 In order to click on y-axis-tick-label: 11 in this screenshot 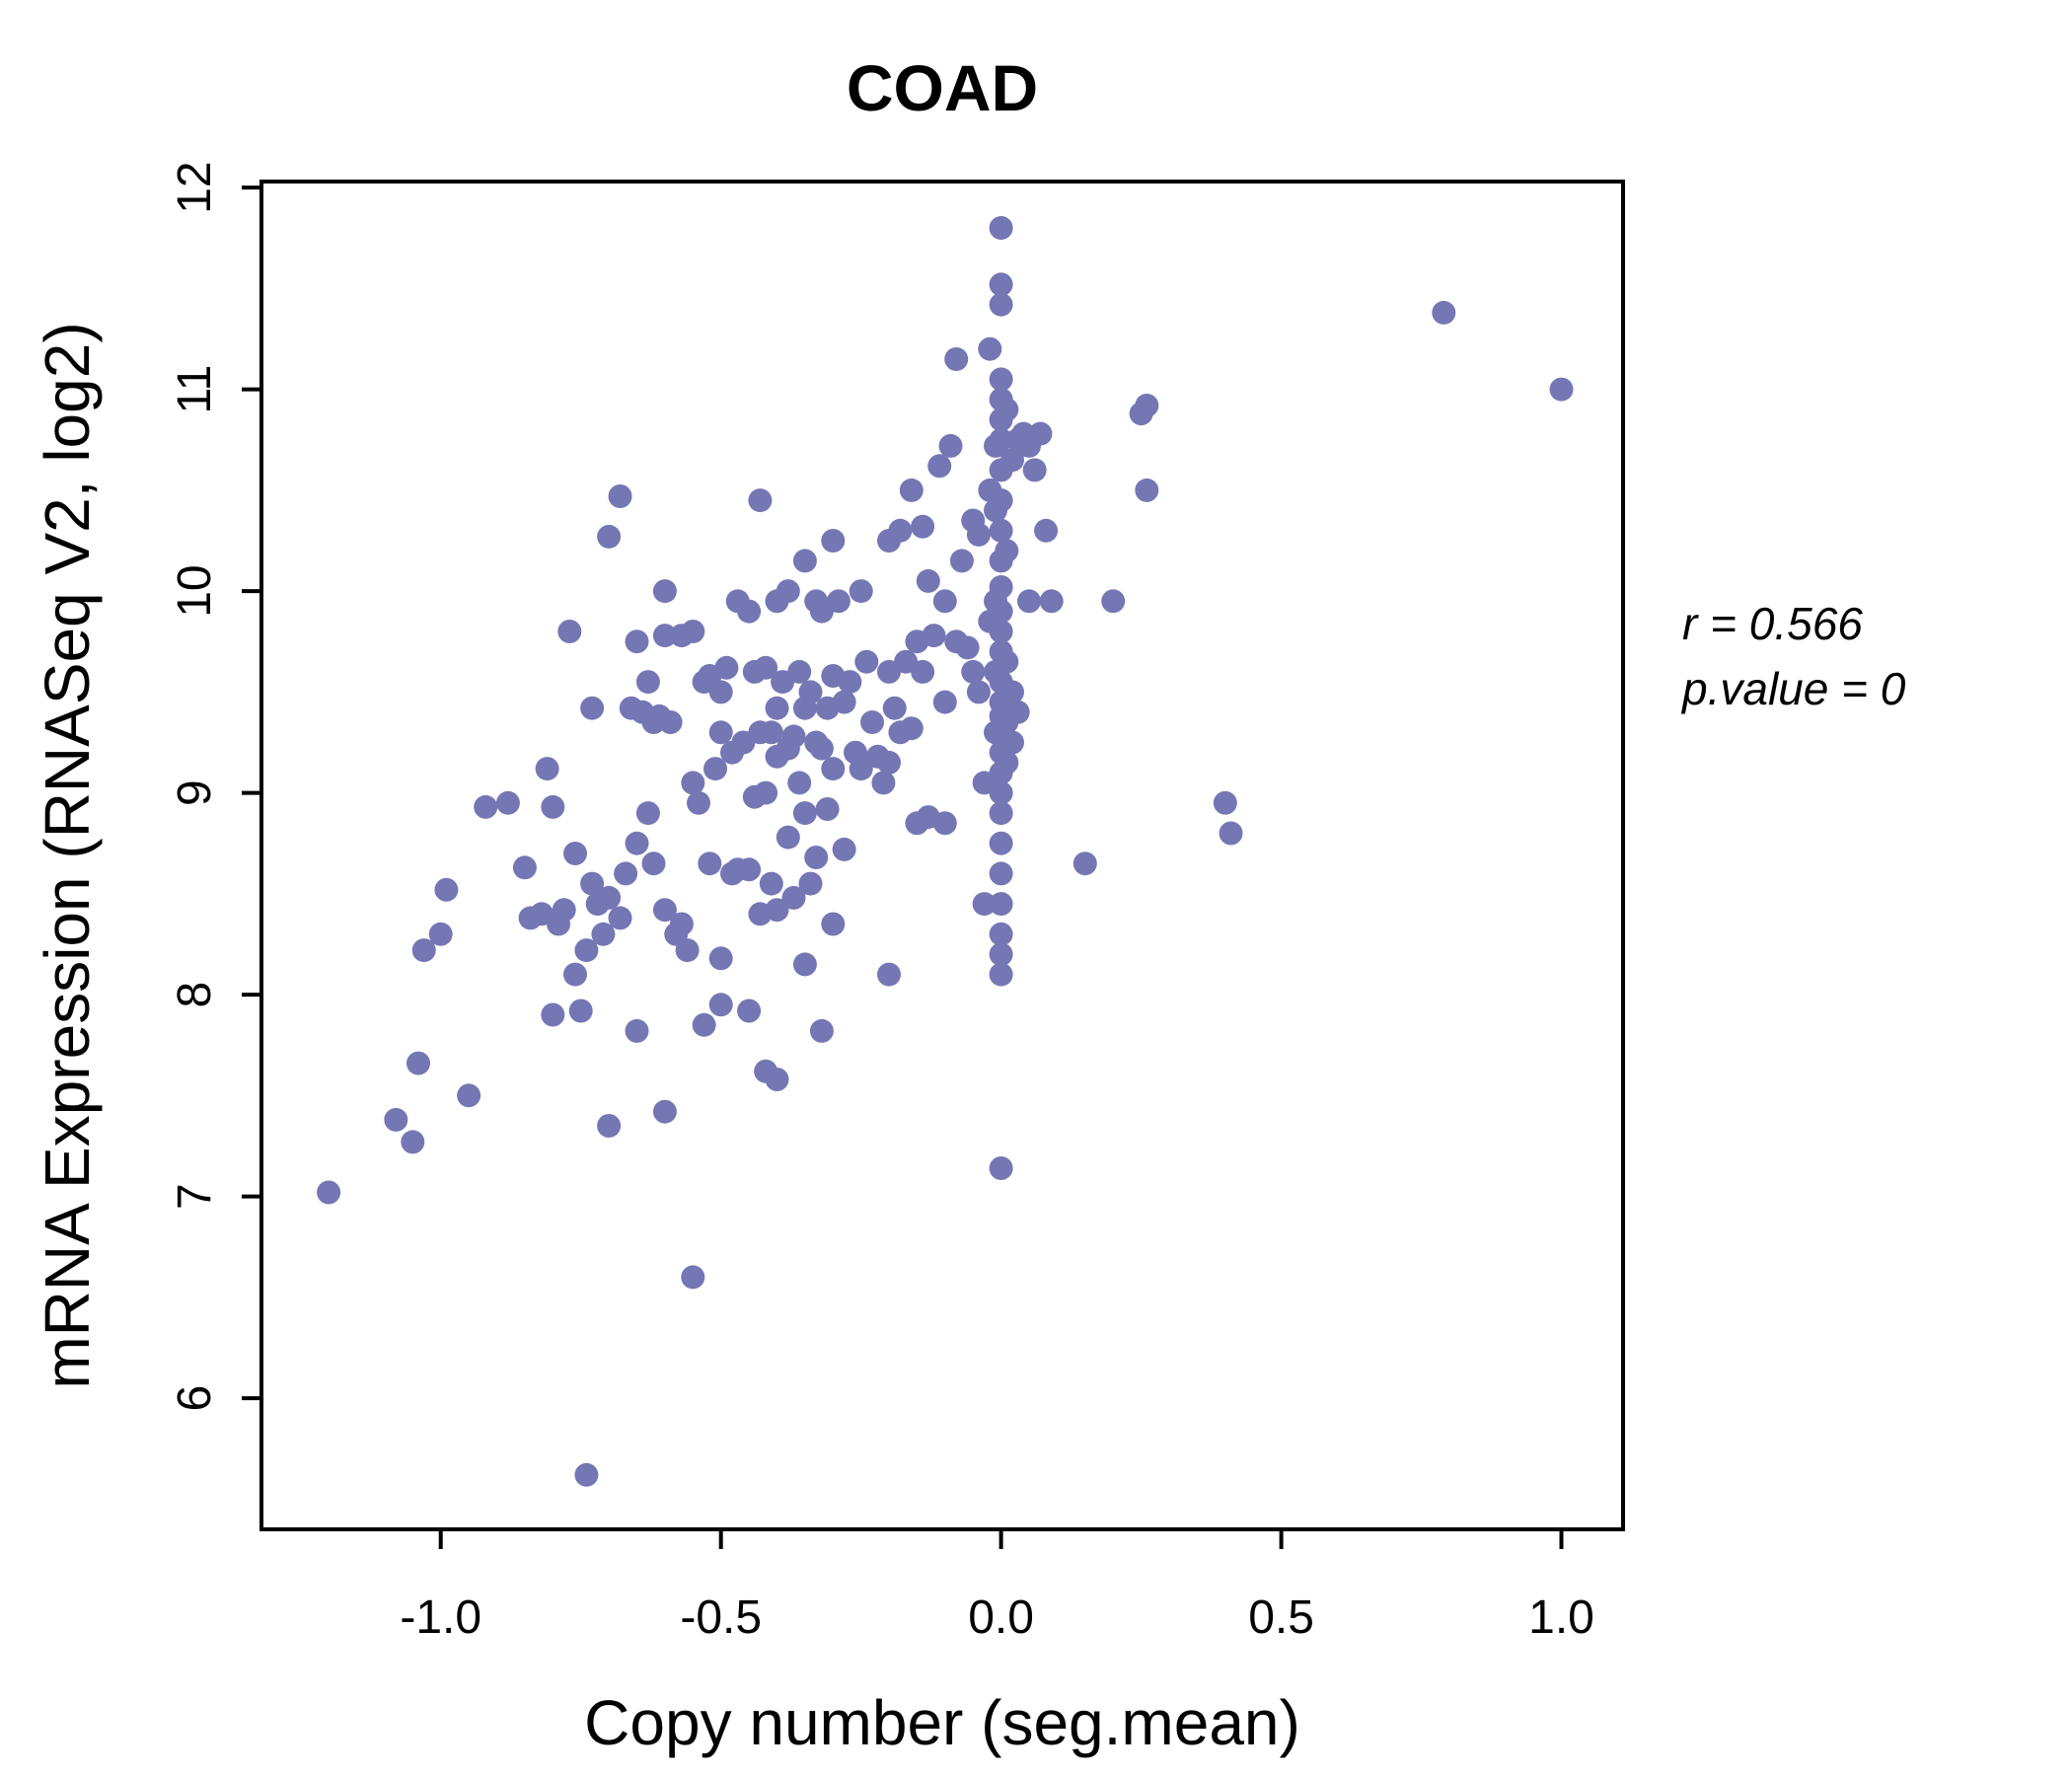, I will do `click(195, 390)`.